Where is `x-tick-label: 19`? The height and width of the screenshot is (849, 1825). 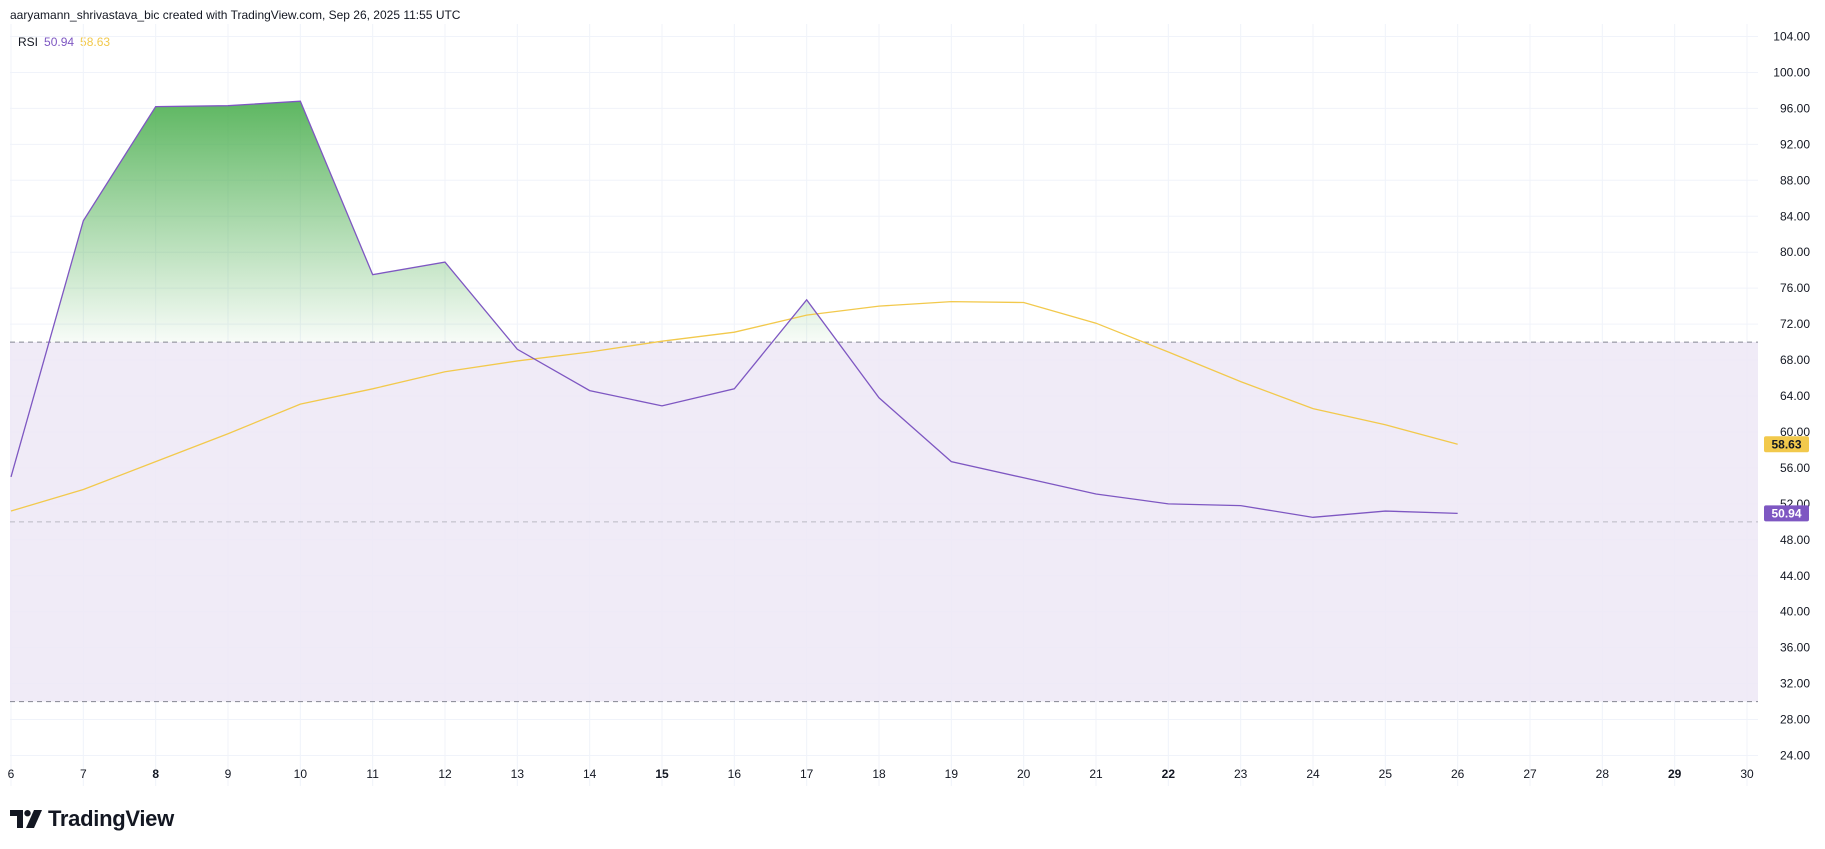 x-tick-label: 19 is located at coordinates (952, 774).